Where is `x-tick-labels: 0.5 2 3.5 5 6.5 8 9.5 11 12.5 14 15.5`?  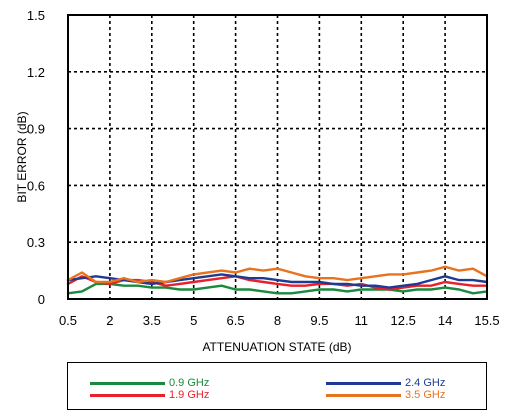 x-tick-labels: 0.5 2 3.5 5 6.5 8 9.5 11 12.5 14 15.5 is located at coordinates (279, 320).